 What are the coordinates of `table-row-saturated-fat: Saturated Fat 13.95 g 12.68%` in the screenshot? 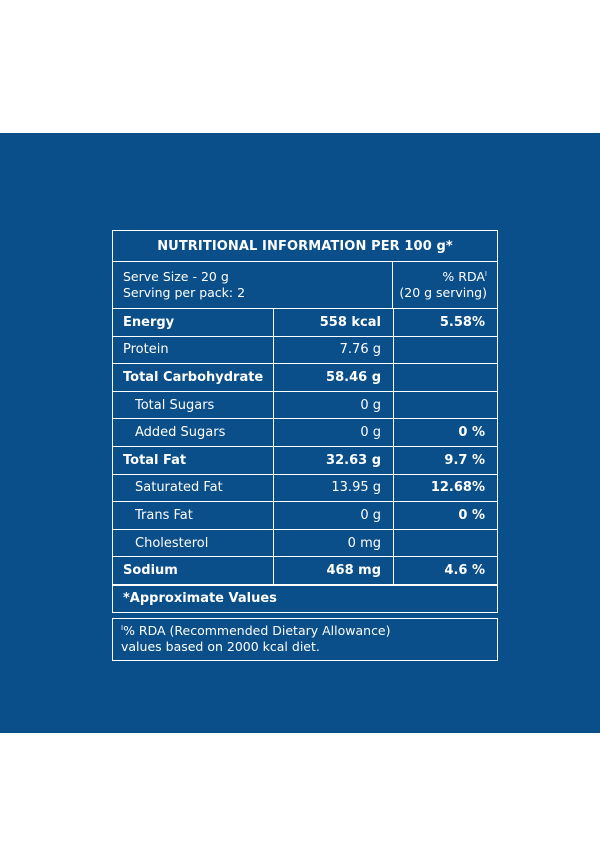 It's located at (305, 488).